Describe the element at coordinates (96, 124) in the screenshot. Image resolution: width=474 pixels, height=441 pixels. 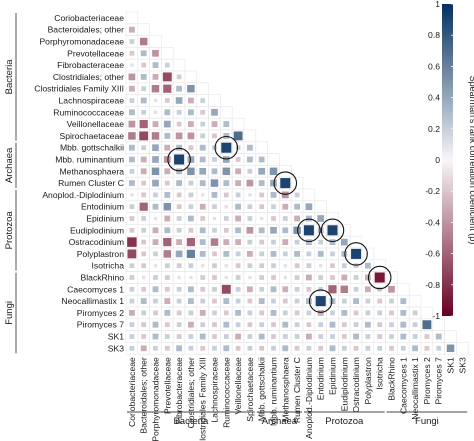
I see `row-label: Veillonellaceae` at that location.